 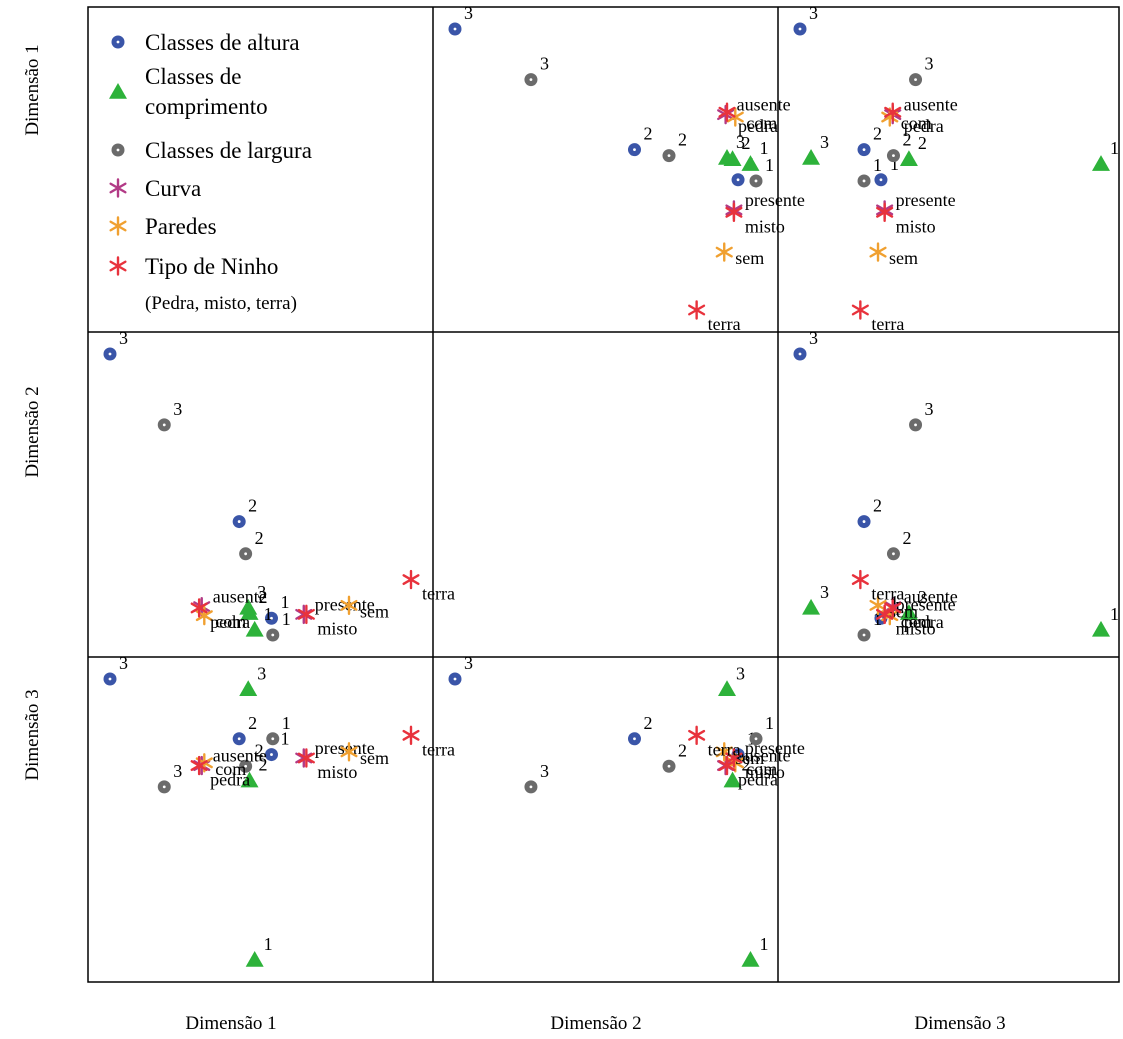 I want to click on col-label-2: Dimensão 2, so click(x=595, y=1023).